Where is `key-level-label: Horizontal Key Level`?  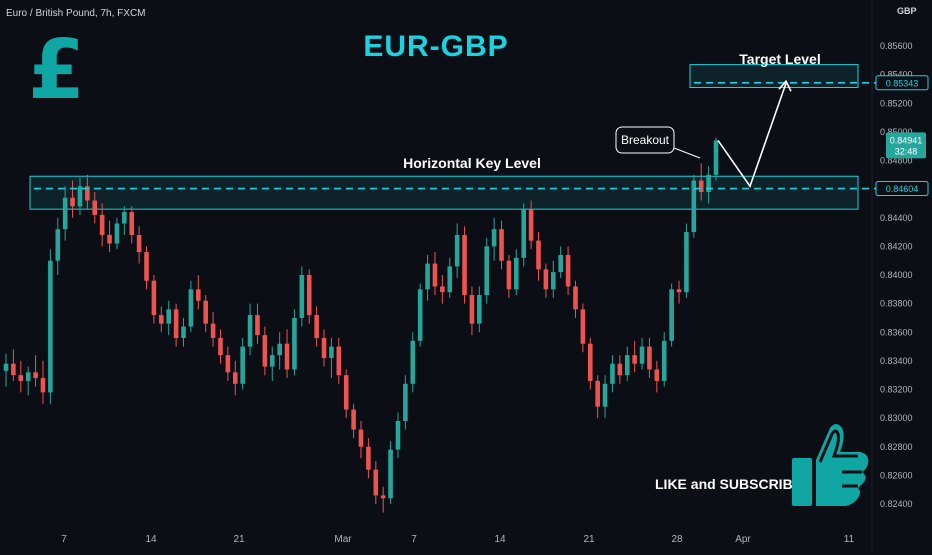 key-level-label: Horizontal Key Level is located at coordinates (472, 163).